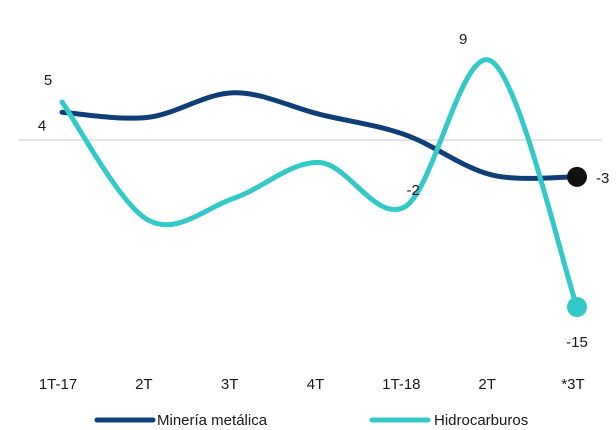  Describe the element at coordinates (577, 176) in the screenshot. I see `end-marker-mineria` at that location.